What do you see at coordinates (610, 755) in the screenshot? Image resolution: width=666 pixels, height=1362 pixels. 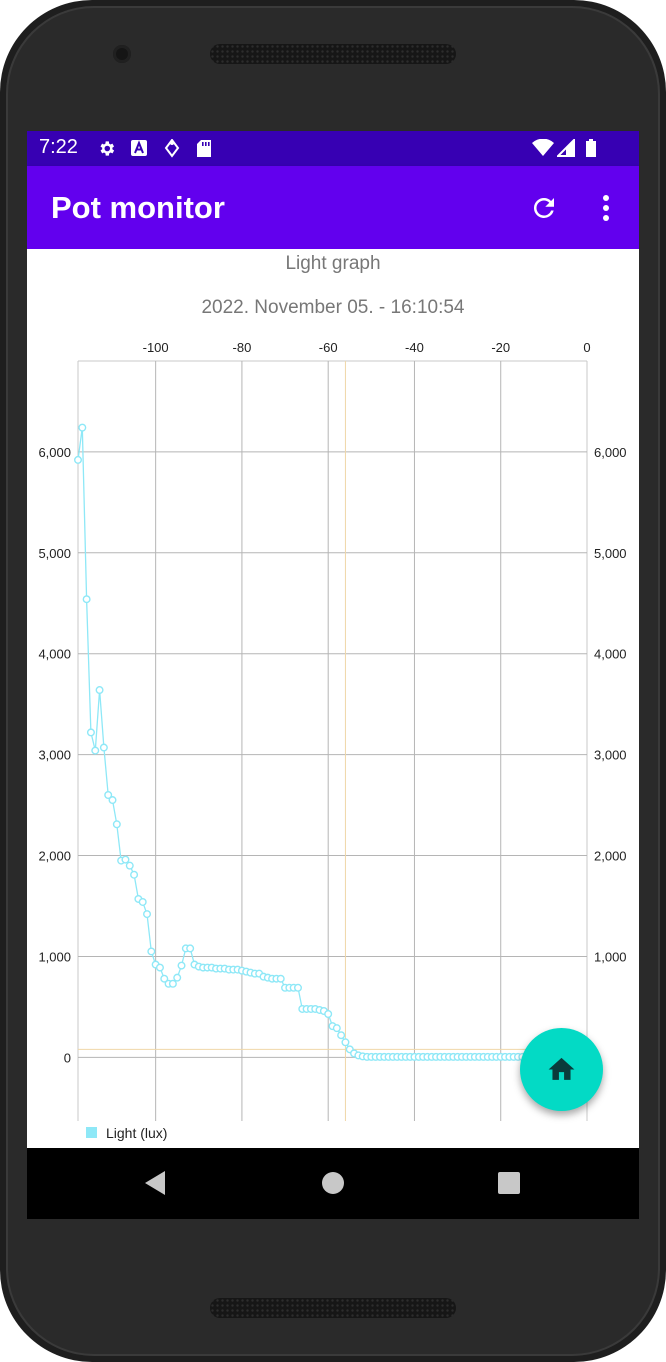 I see `y-tick-label-right: 3,000` at bounding box center [610, 755].